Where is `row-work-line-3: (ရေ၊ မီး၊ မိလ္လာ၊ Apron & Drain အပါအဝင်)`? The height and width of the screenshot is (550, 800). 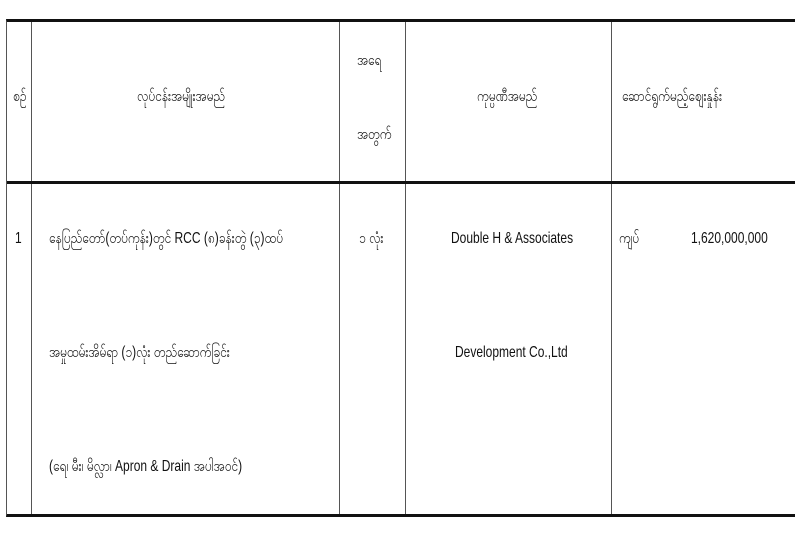 row-work-line-3: (ရေ၊ မီး၊ မိလ္လာ၊ Apron & Drain အပါအဝင်) is located at coordinates (146, 466).